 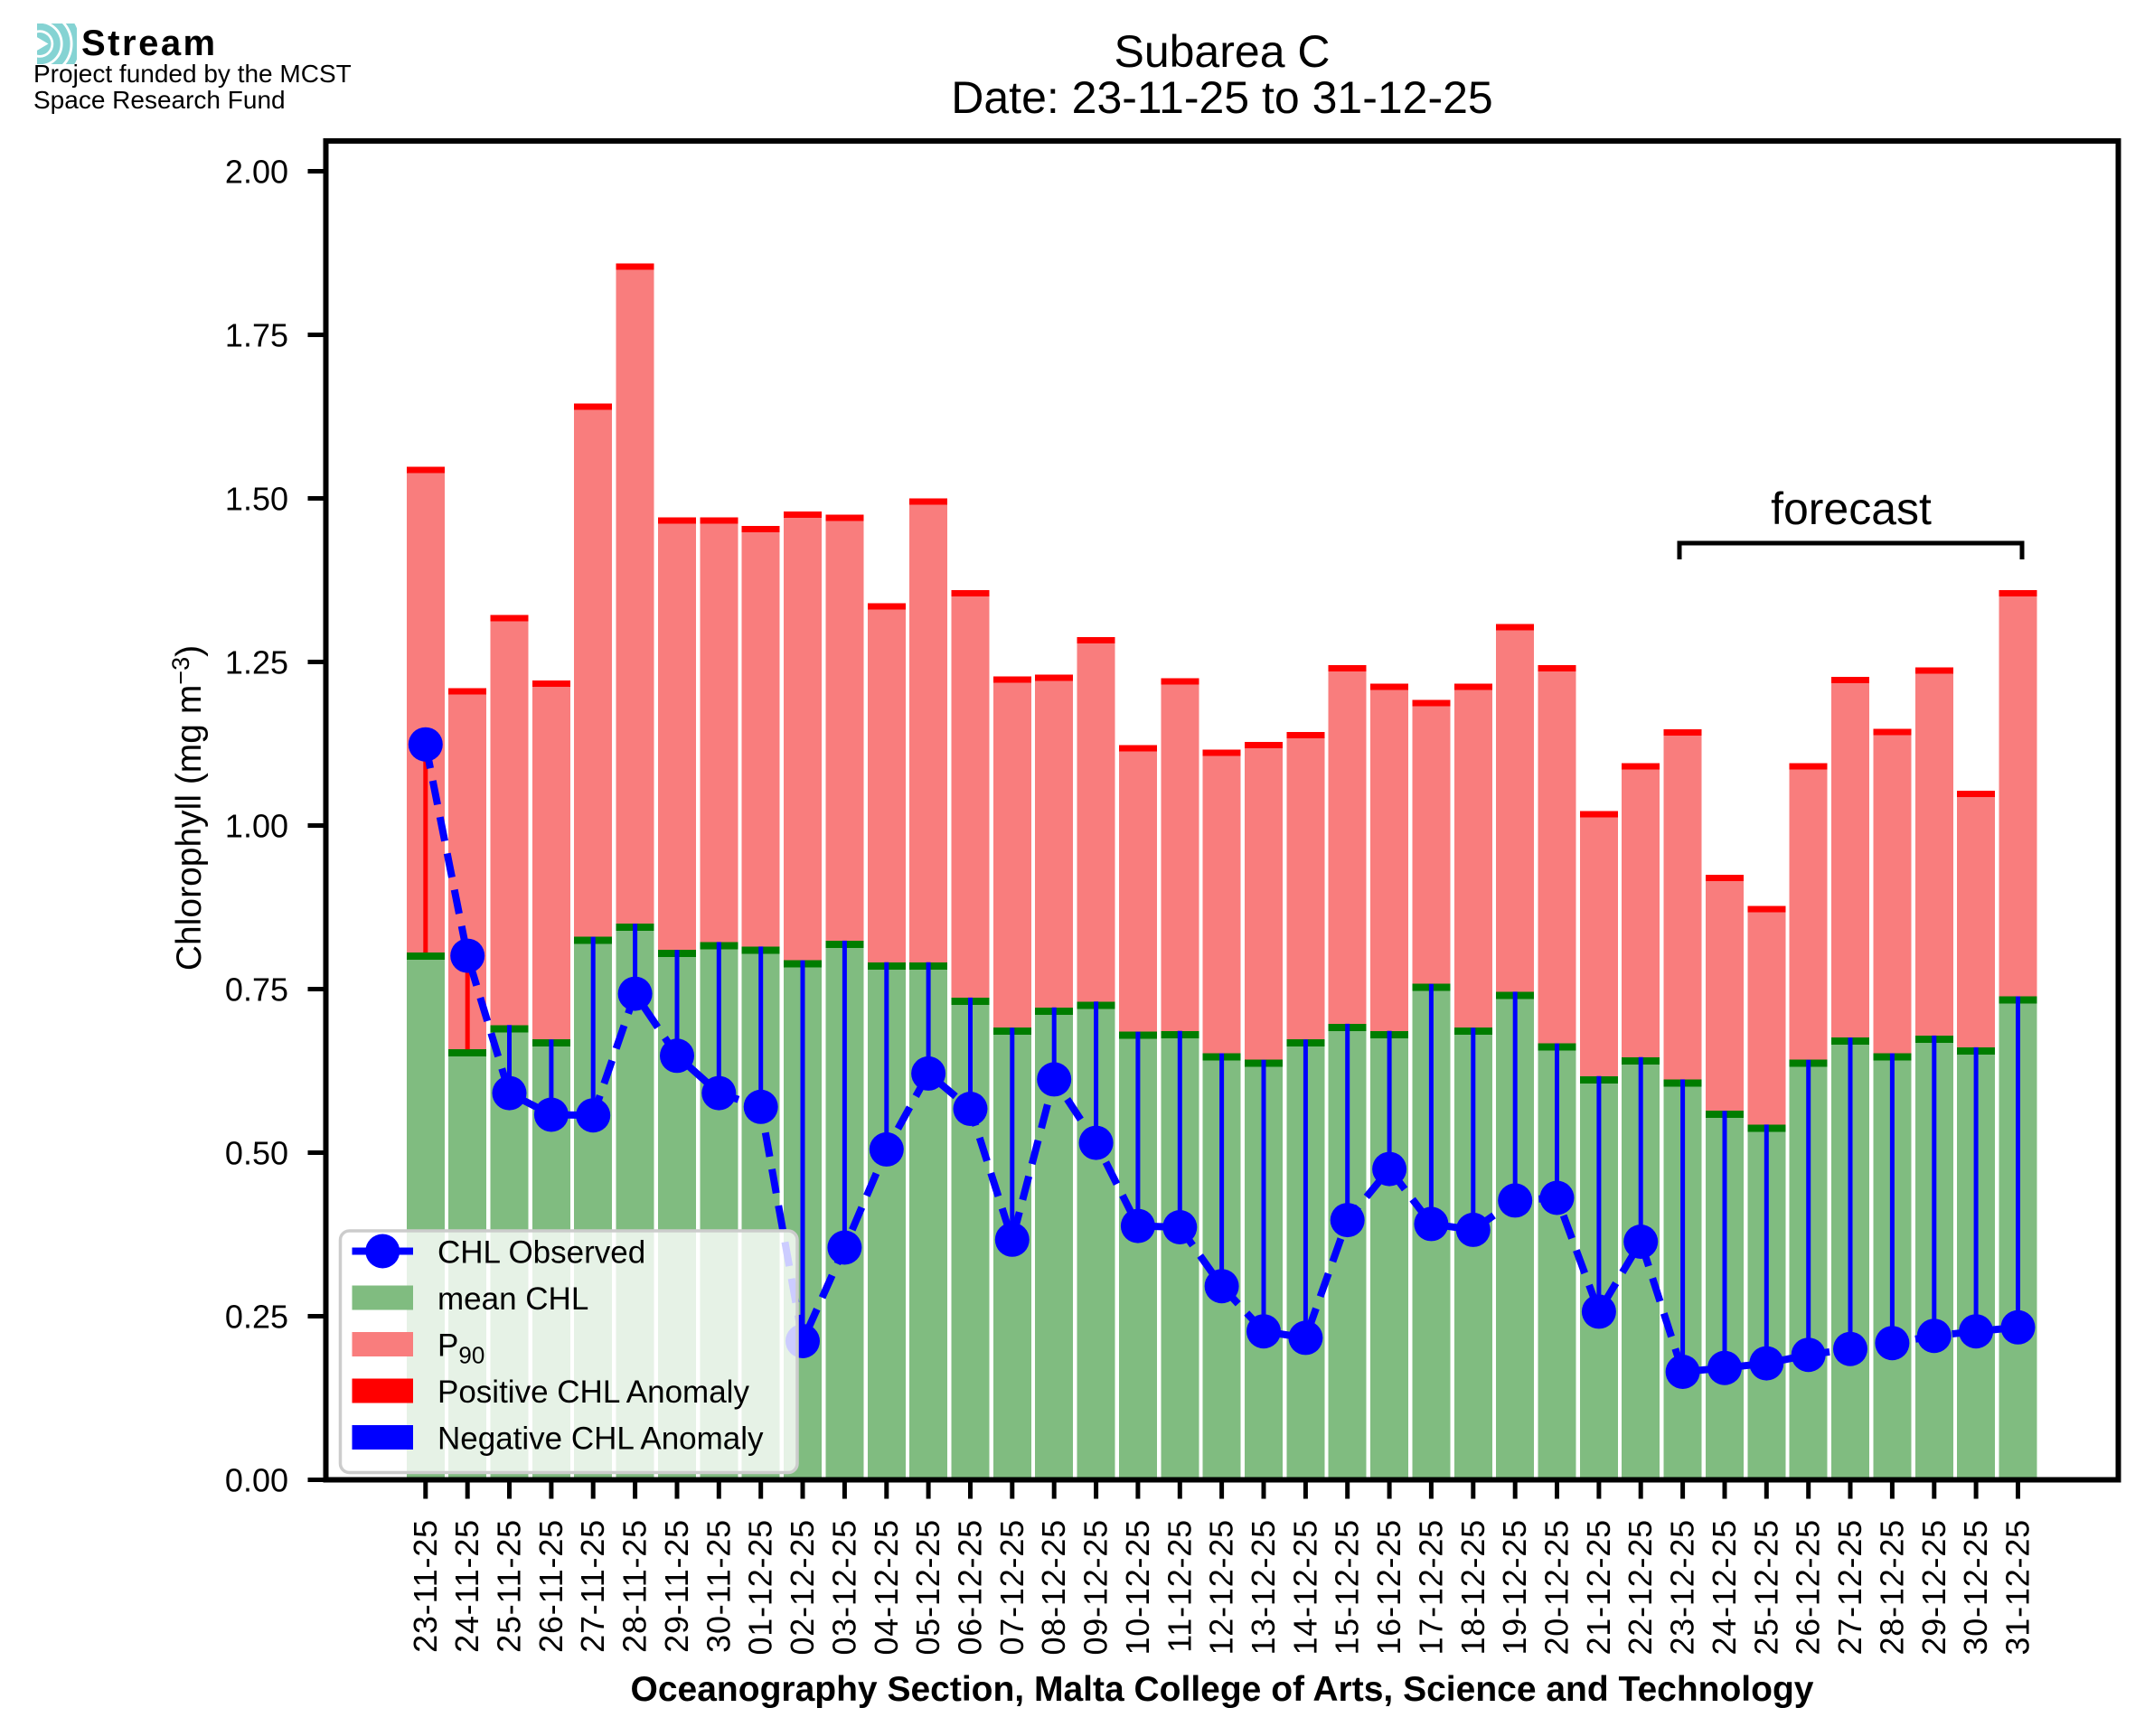 I want to click on svg-text: CHL Observed, so click(x=541, y=1253).